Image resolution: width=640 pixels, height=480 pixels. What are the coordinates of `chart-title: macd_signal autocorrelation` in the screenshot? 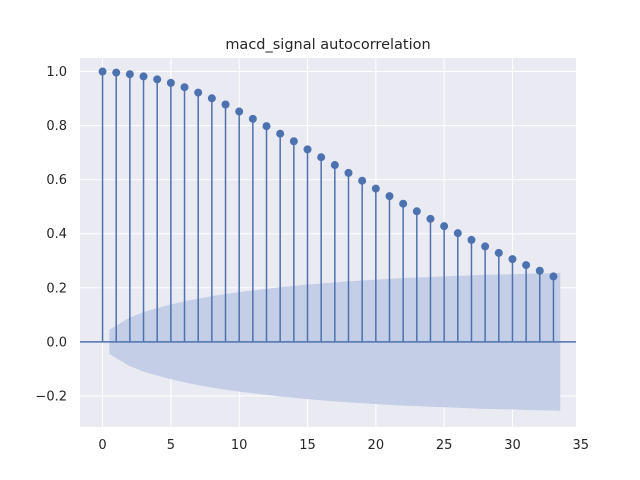 It's located at (327, 45).